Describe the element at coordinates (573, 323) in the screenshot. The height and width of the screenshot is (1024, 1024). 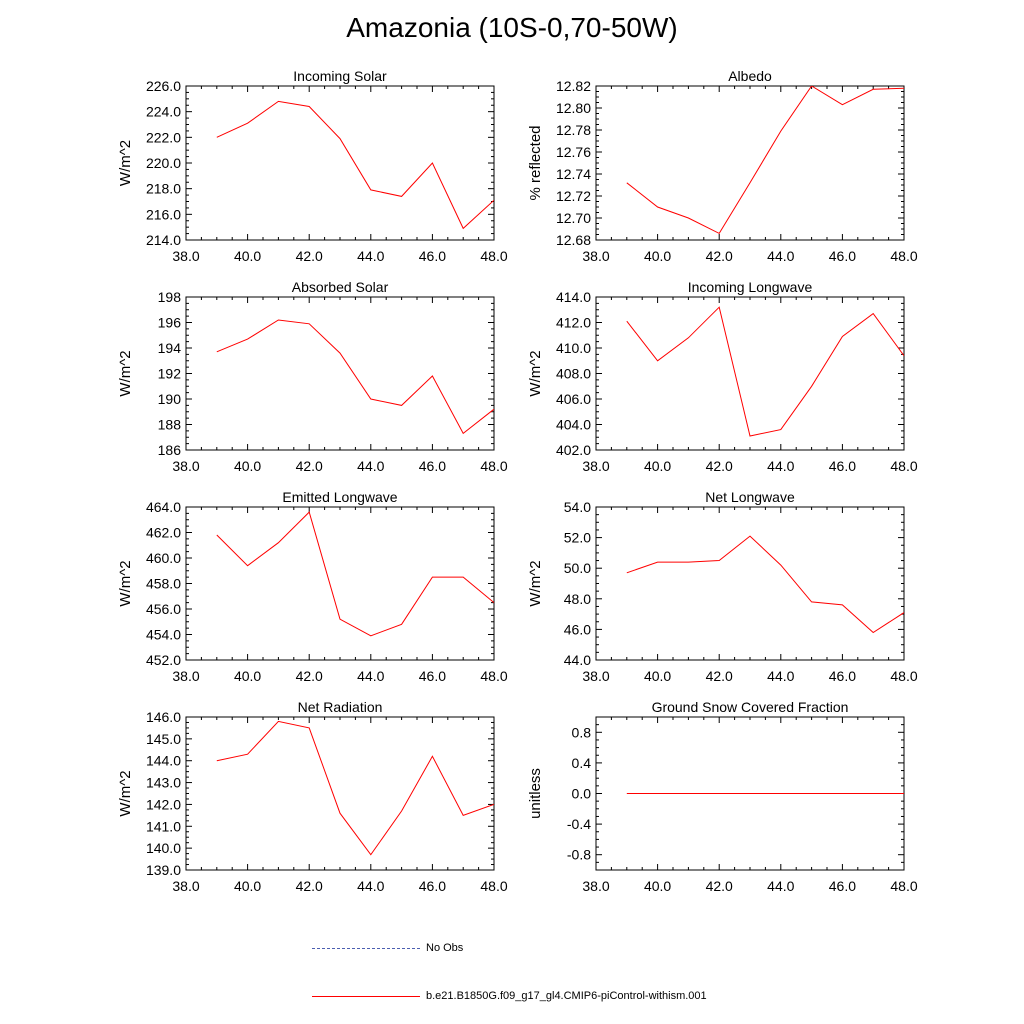
I see `y-tick-label: 412.0` at that location.